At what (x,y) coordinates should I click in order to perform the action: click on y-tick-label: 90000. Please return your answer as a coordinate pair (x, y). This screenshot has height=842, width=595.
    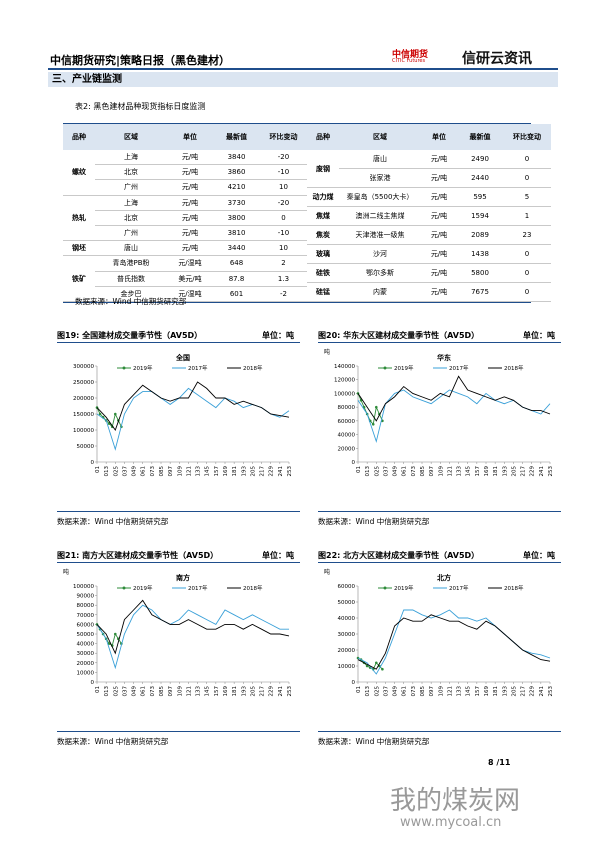
    Looking at the image, I should click on (86, 597).